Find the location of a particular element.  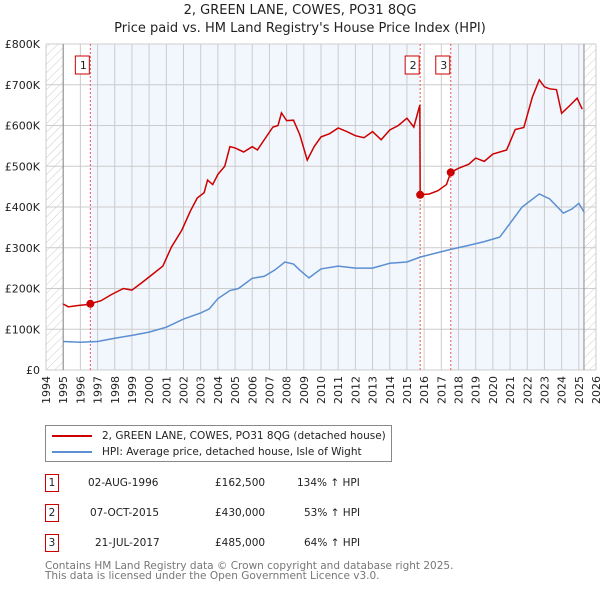

y-tick-label: £400K is located at coordinates (23, 207).